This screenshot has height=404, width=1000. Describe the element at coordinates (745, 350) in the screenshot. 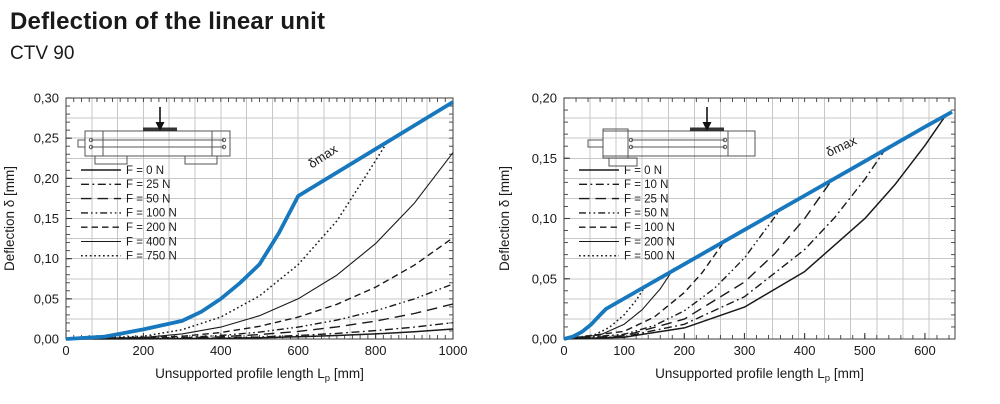

I see `x-tick-label: 300` at that location.